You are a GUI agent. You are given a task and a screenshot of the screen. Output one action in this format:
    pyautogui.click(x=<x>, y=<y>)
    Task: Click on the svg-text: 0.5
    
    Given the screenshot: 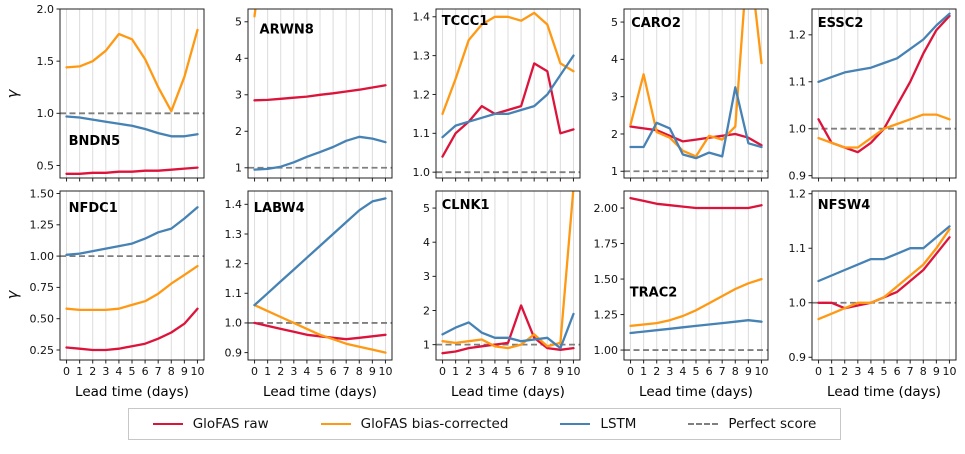 What is the action you would take?
    pyautogui.click(x=46, y=165)
    